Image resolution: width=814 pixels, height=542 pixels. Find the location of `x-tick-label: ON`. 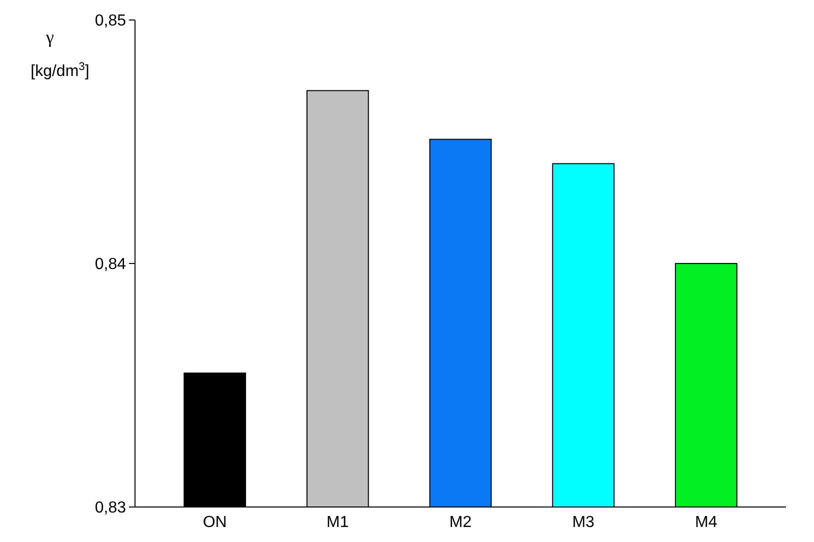

x-tick-label: ON is located at coordinates (214, 522).